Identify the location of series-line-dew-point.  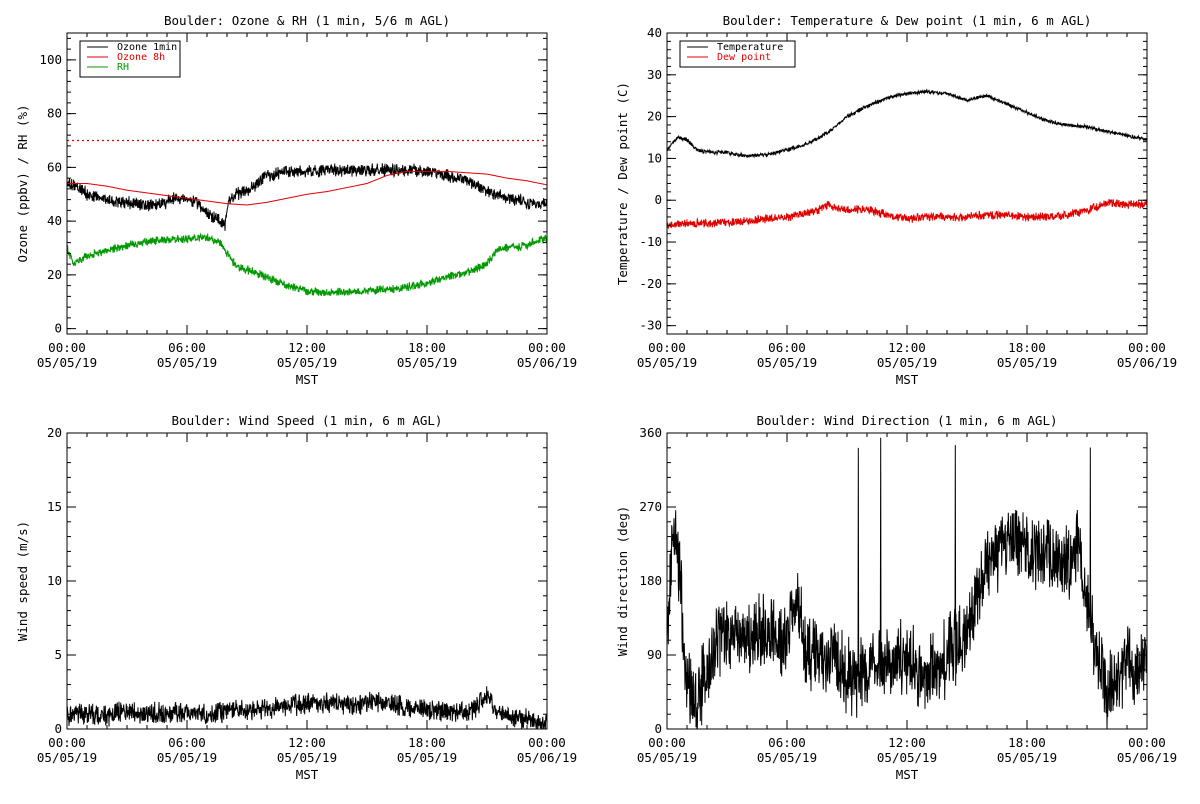
(907, 214).